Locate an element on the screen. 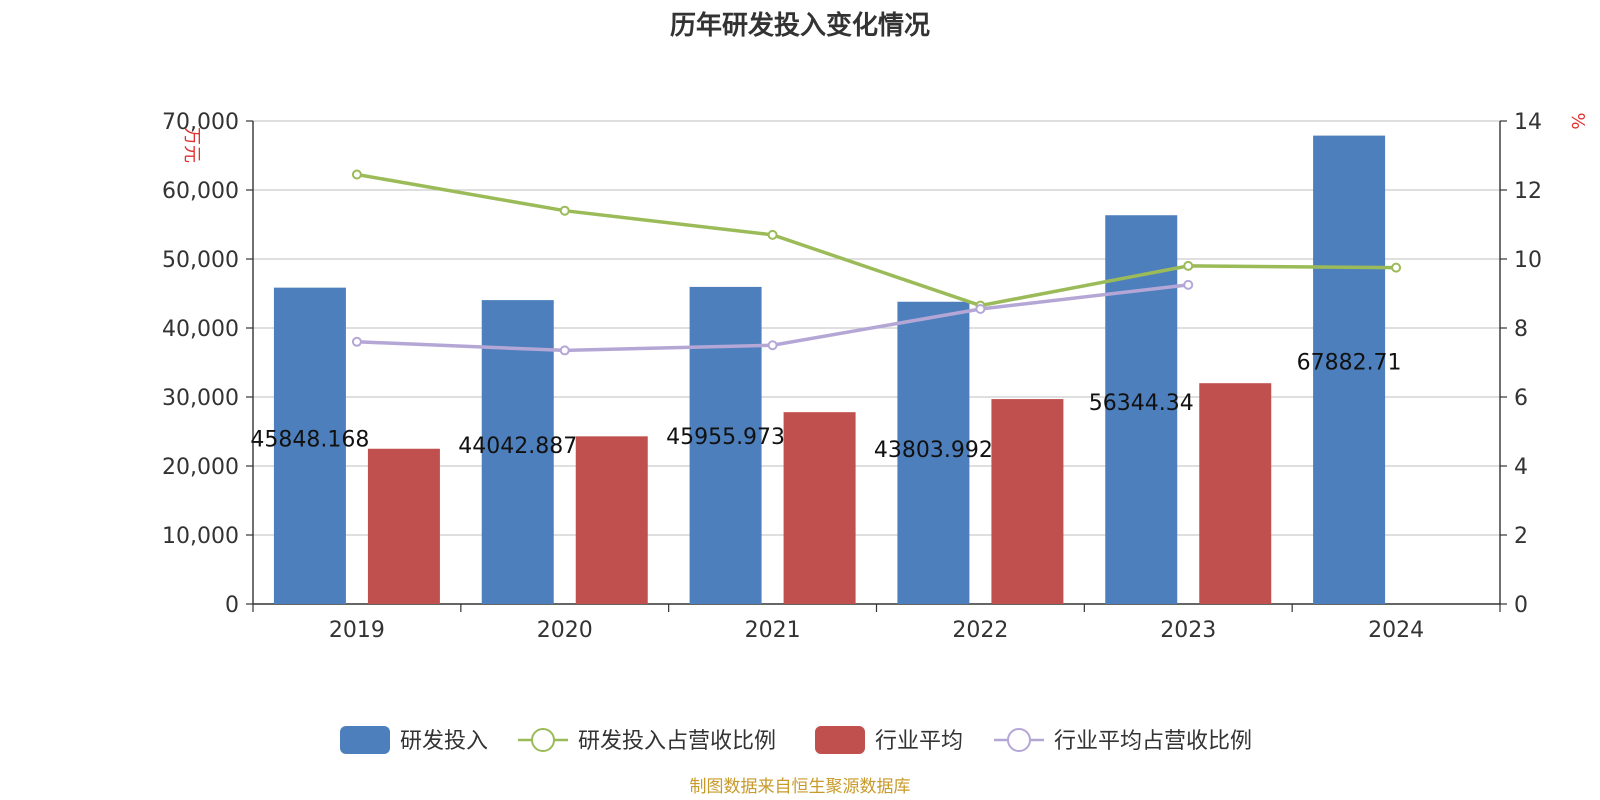 This screenshot has width=1600, height=800. legend-label: 研发投入占营收比例 is located at coordinates (677, 741).